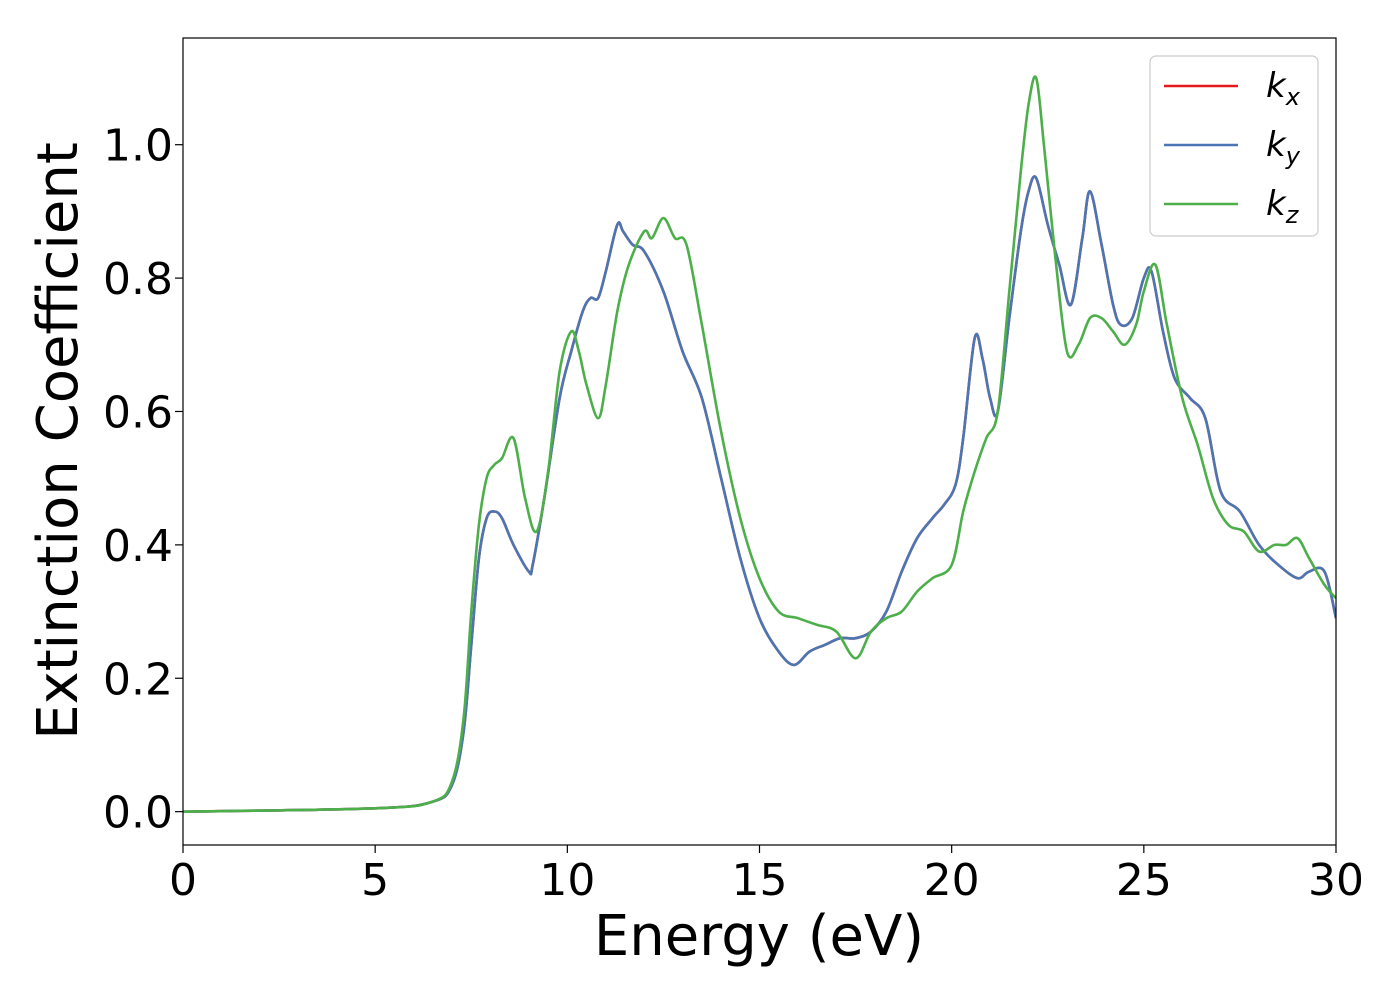 Image resolution: width=1400 pixels, height=1005 pixels. Describe the element at coordinates (183, 880) in the screenshot. I see `x-tick-label: 0` at that location.